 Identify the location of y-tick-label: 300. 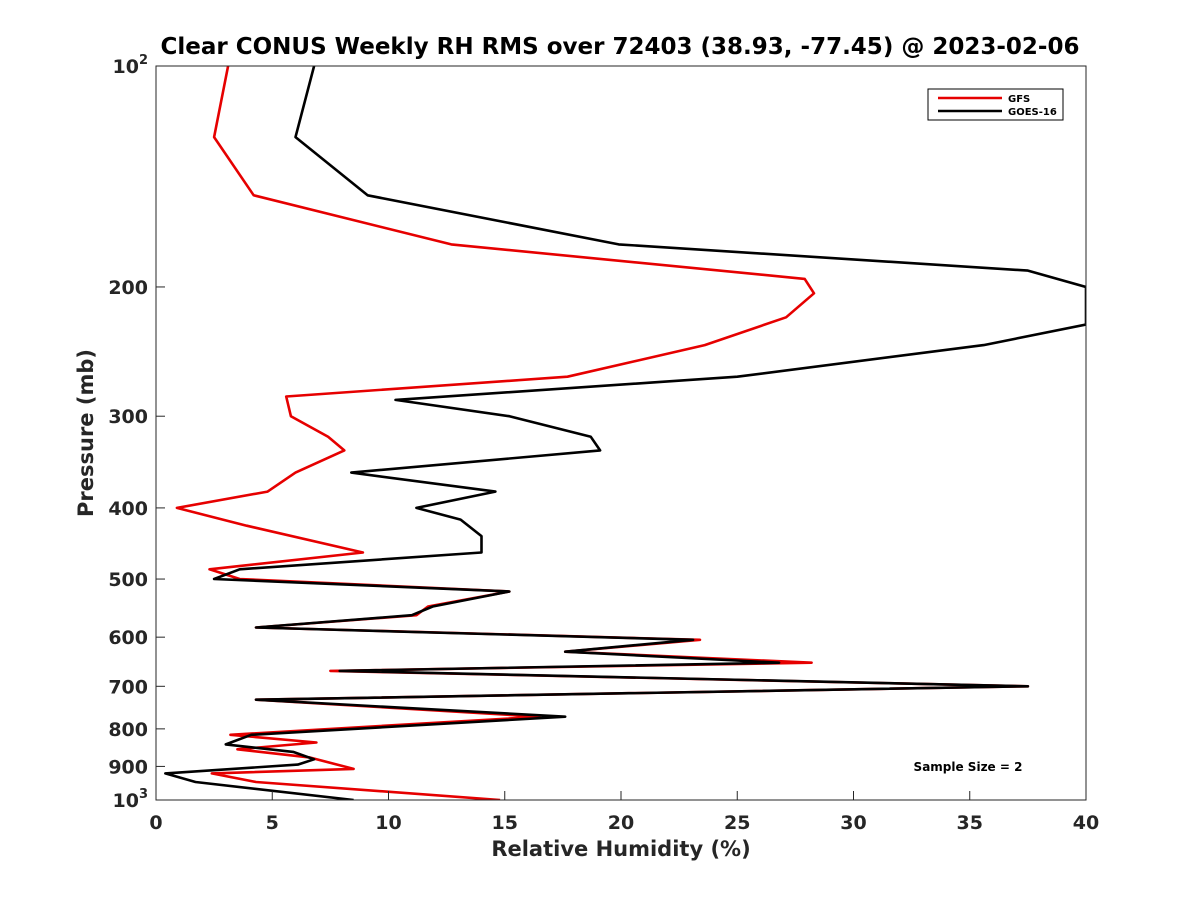
(128, 417).